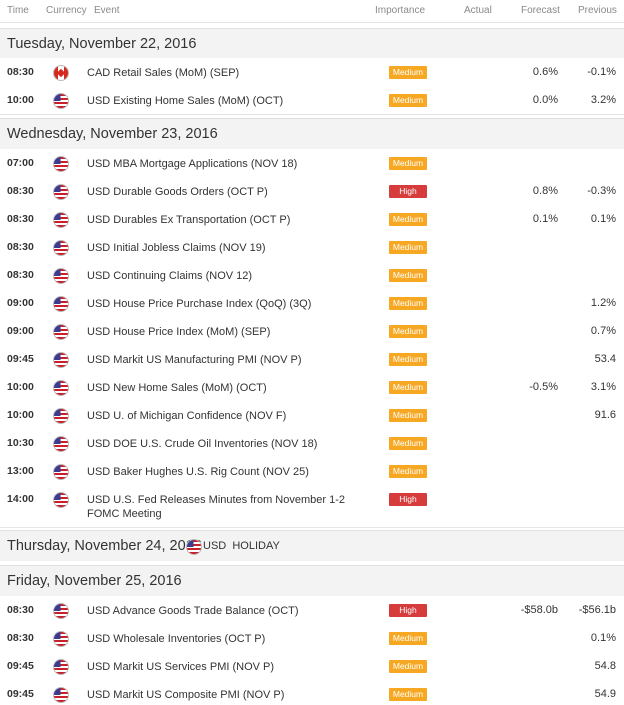  Describe the element at coordinates (194, 360) in the screenshot. I see `event-name: USD Markit US Manufacturing PMI (NOV P)` at that location.